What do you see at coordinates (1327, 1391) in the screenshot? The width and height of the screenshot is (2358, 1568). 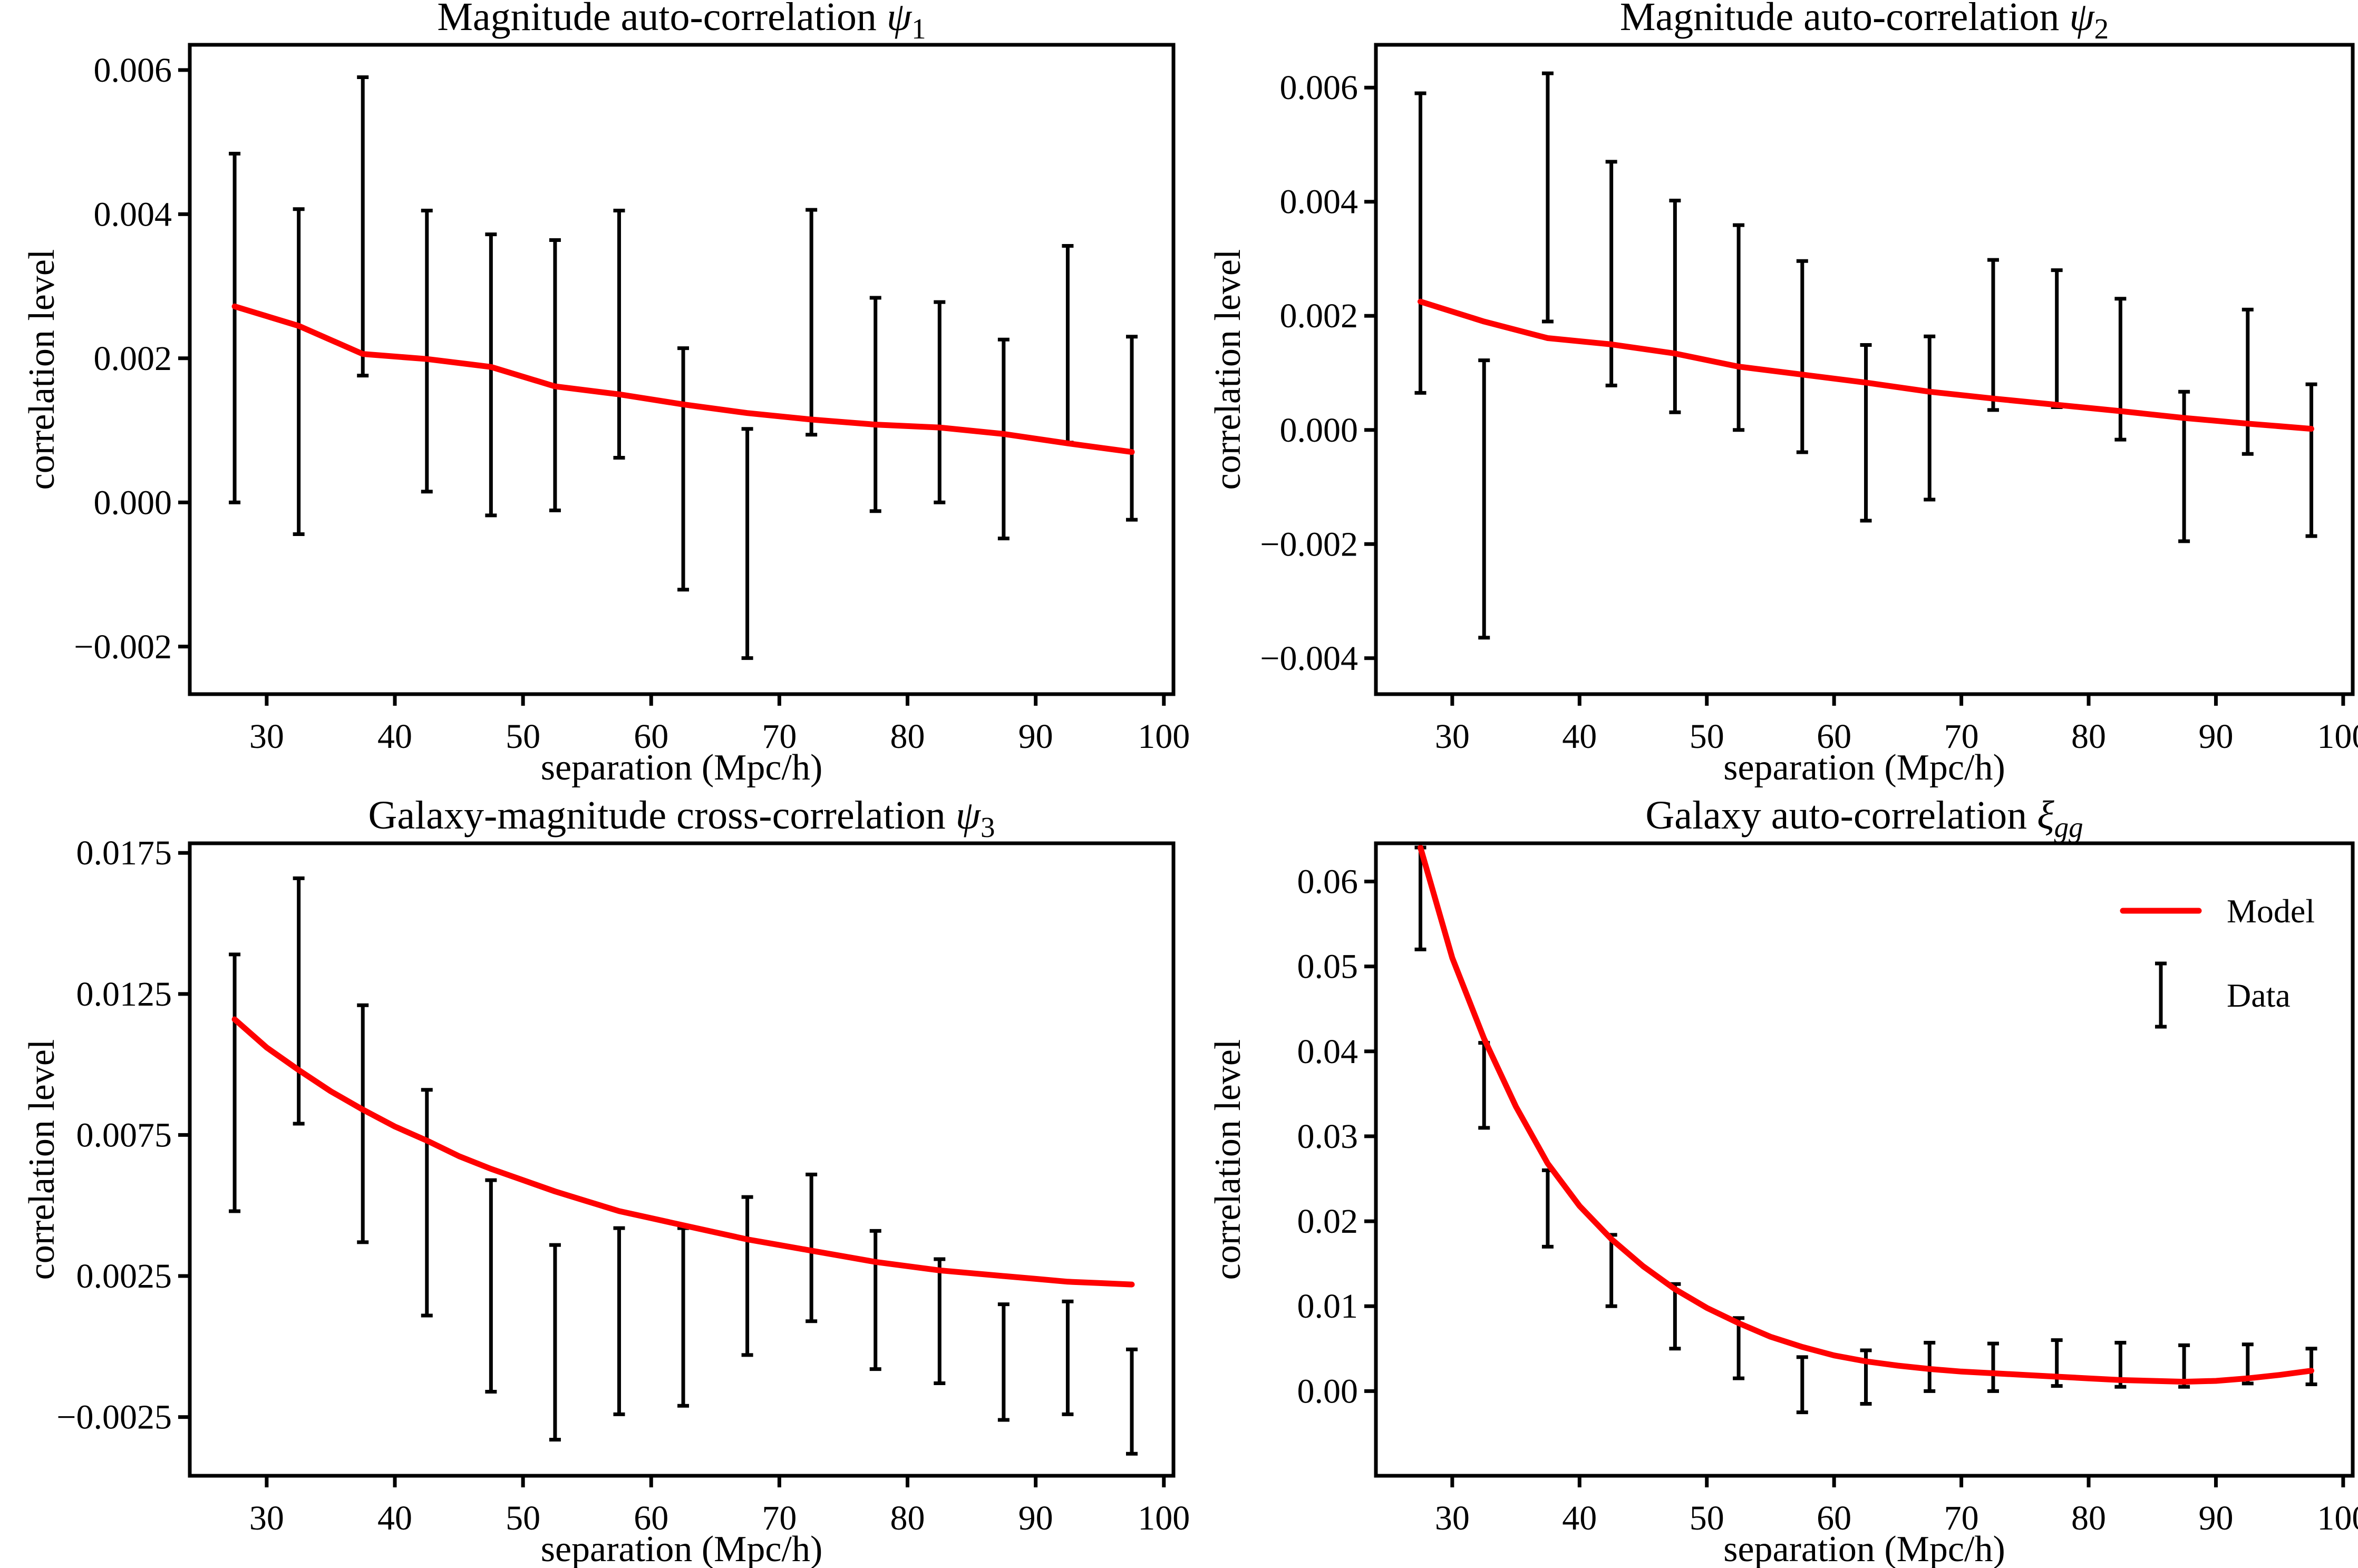 I see `y-tick-label: 0.00` at bounding box center [1327, 1391].